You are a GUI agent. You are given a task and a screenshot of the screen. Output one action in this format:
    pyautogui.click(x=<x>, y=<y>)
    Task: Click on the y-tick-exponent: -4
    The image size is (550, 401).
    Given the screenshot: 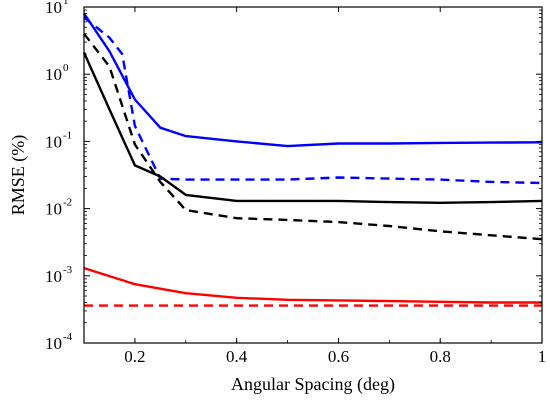 What is the action you would take?
    pyautogui.click(x=68, y=337)
    